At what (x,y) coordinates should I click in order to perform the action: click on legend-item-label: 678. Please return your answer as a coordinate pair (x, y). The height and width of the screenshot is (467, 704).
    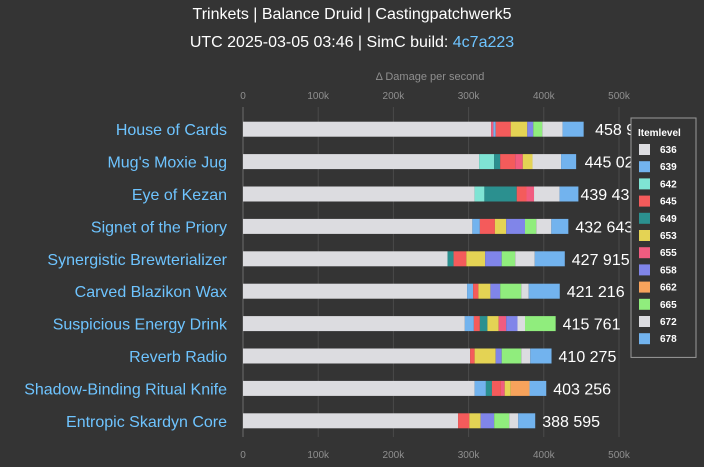
    Looking at the image, I should click on (668, 339).